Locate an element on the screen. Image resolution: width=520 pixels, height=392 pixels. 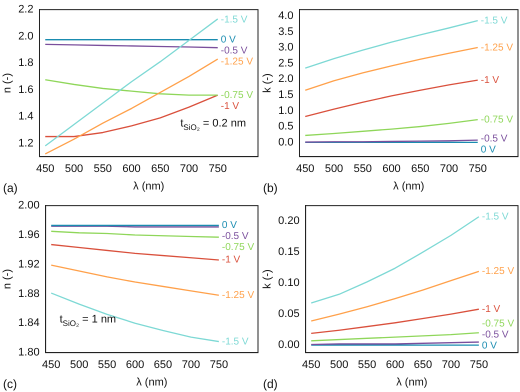
y-tick-label: 2.2 is located at coordinates (26, 10).